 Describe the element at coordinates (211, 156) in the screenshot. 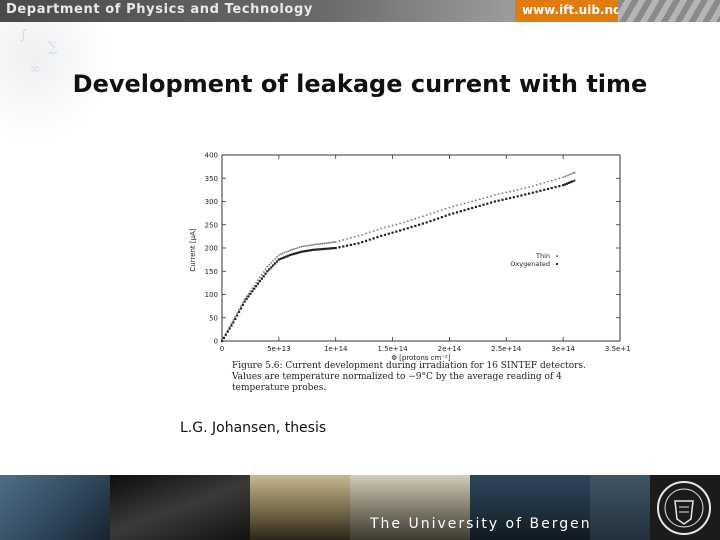

I see `y-tick-label: 400` at that location.